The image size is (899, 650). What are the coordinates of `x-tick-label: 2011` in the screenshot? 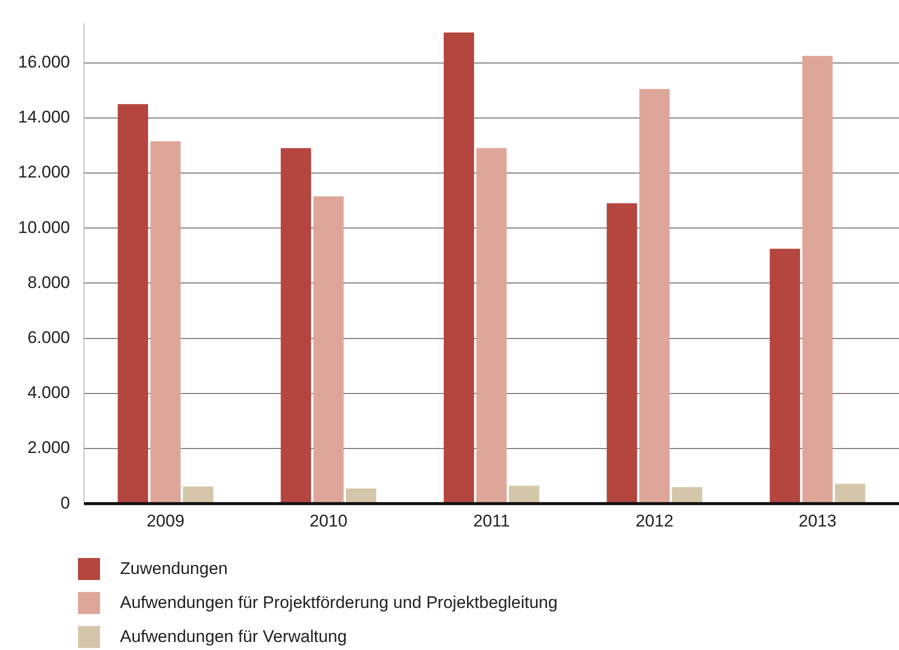 It's located at (491, 520).